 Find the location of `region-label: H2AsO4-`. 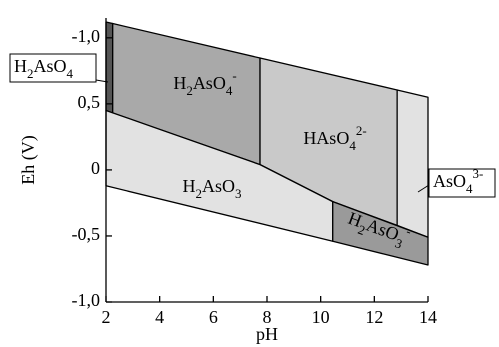

region-label: H2AsO4- is located at coordinates (204, 83).